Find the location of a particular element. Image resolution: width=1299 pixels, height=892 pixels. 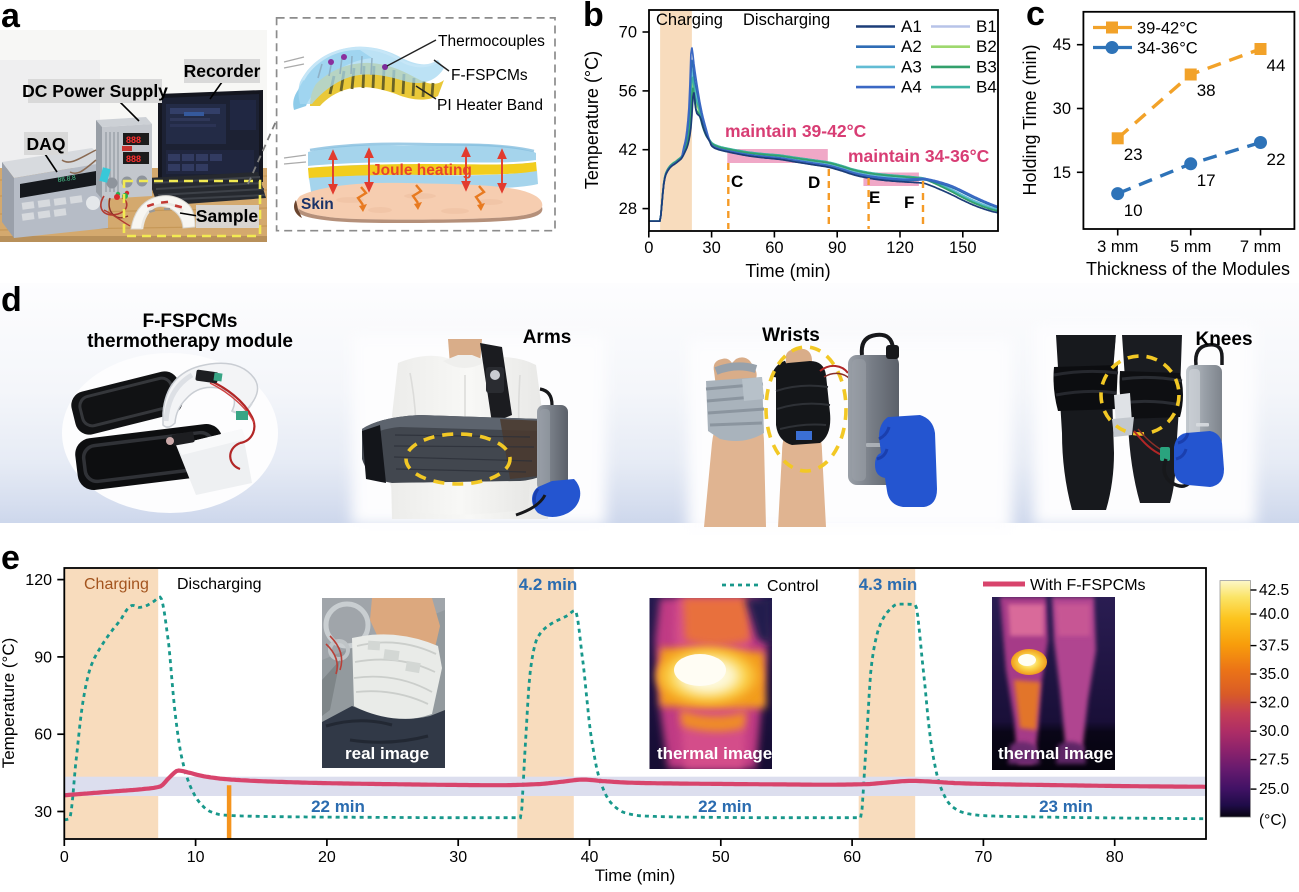

svg-text: 27.5 is located at coordinates (1274, 760).